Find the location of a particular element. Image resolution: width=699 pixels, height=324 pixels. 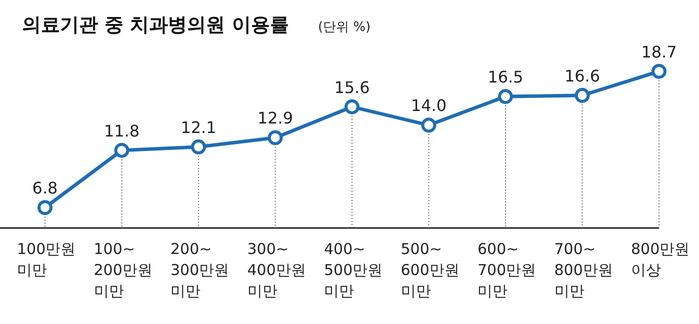

data-label: 6.8 is located at coordinates (45, 188).